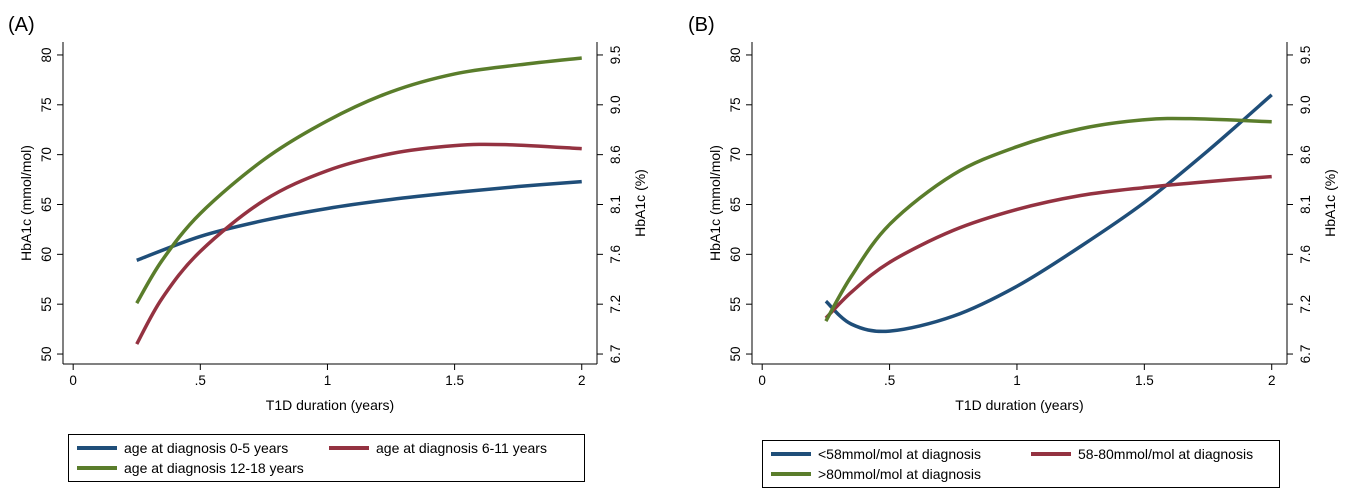 Image resolution: width=1355 pixels, height=488 pixels. What do you see at coordinates (762, 380) in the screenshot?
I see `x-tick-label-b-0: 0` at bounding box center [762, 380].